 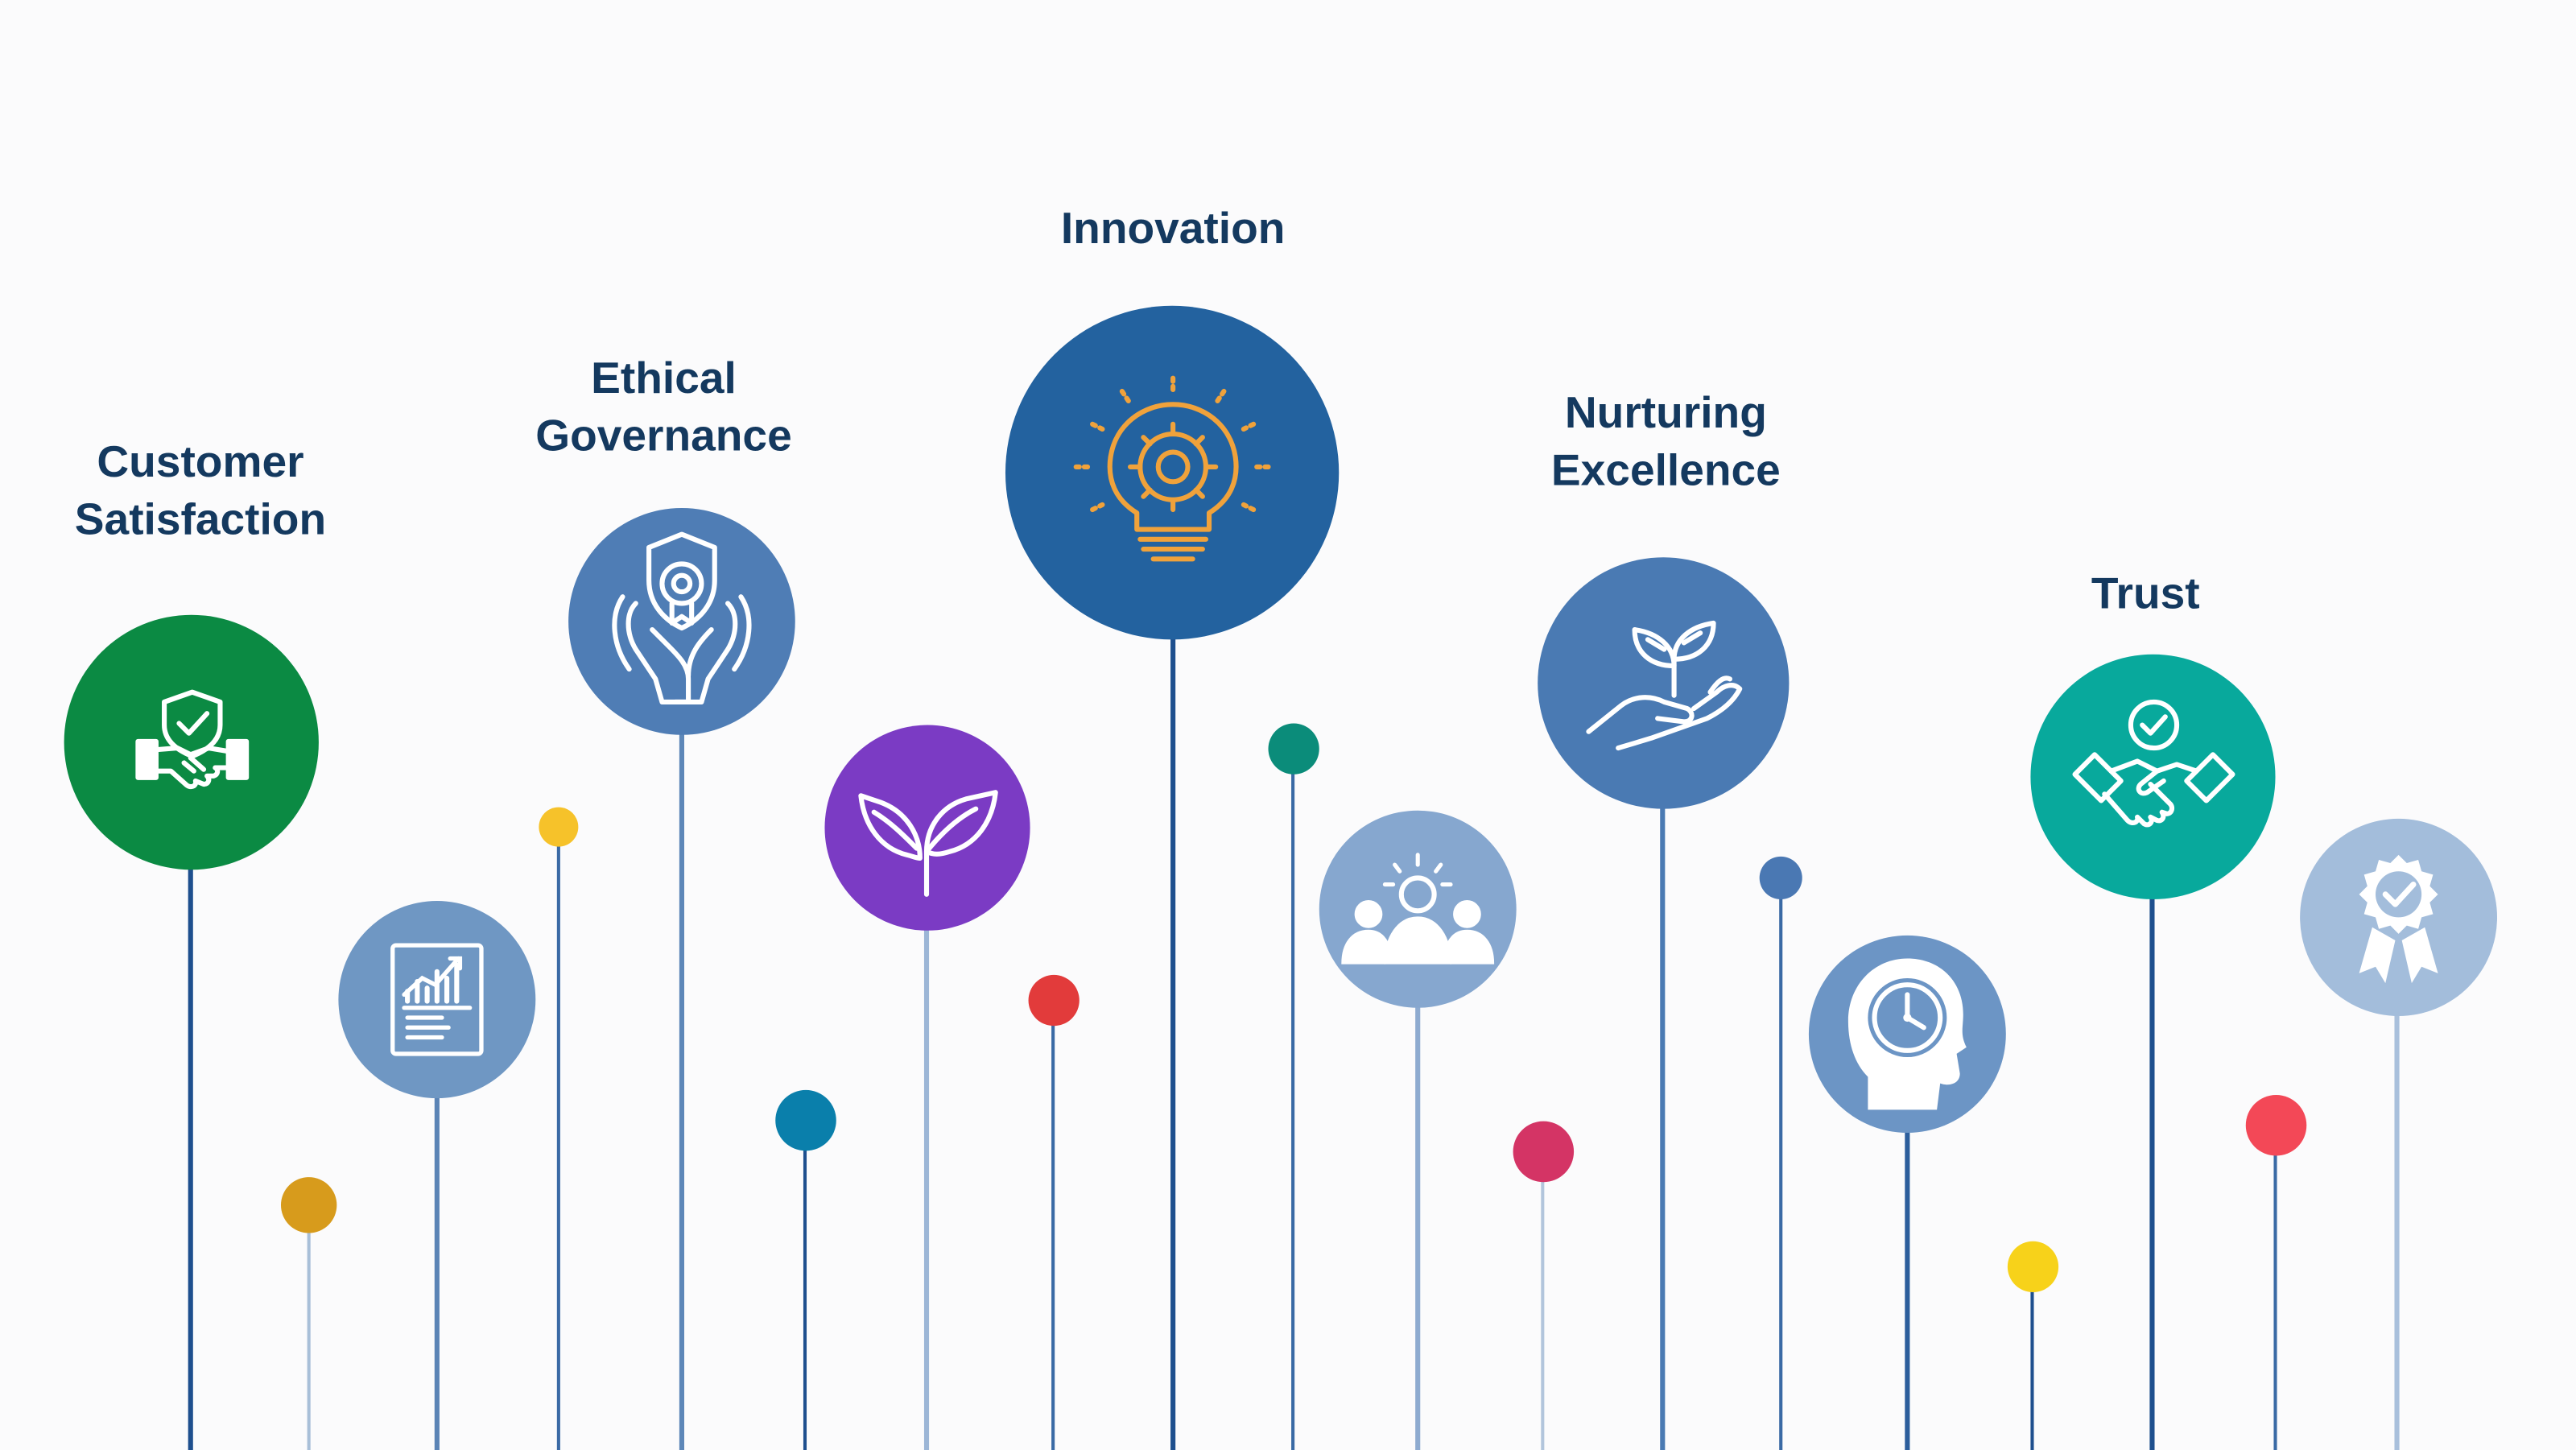 I want to click on report-chart-icon, so click(x=437, y=999).